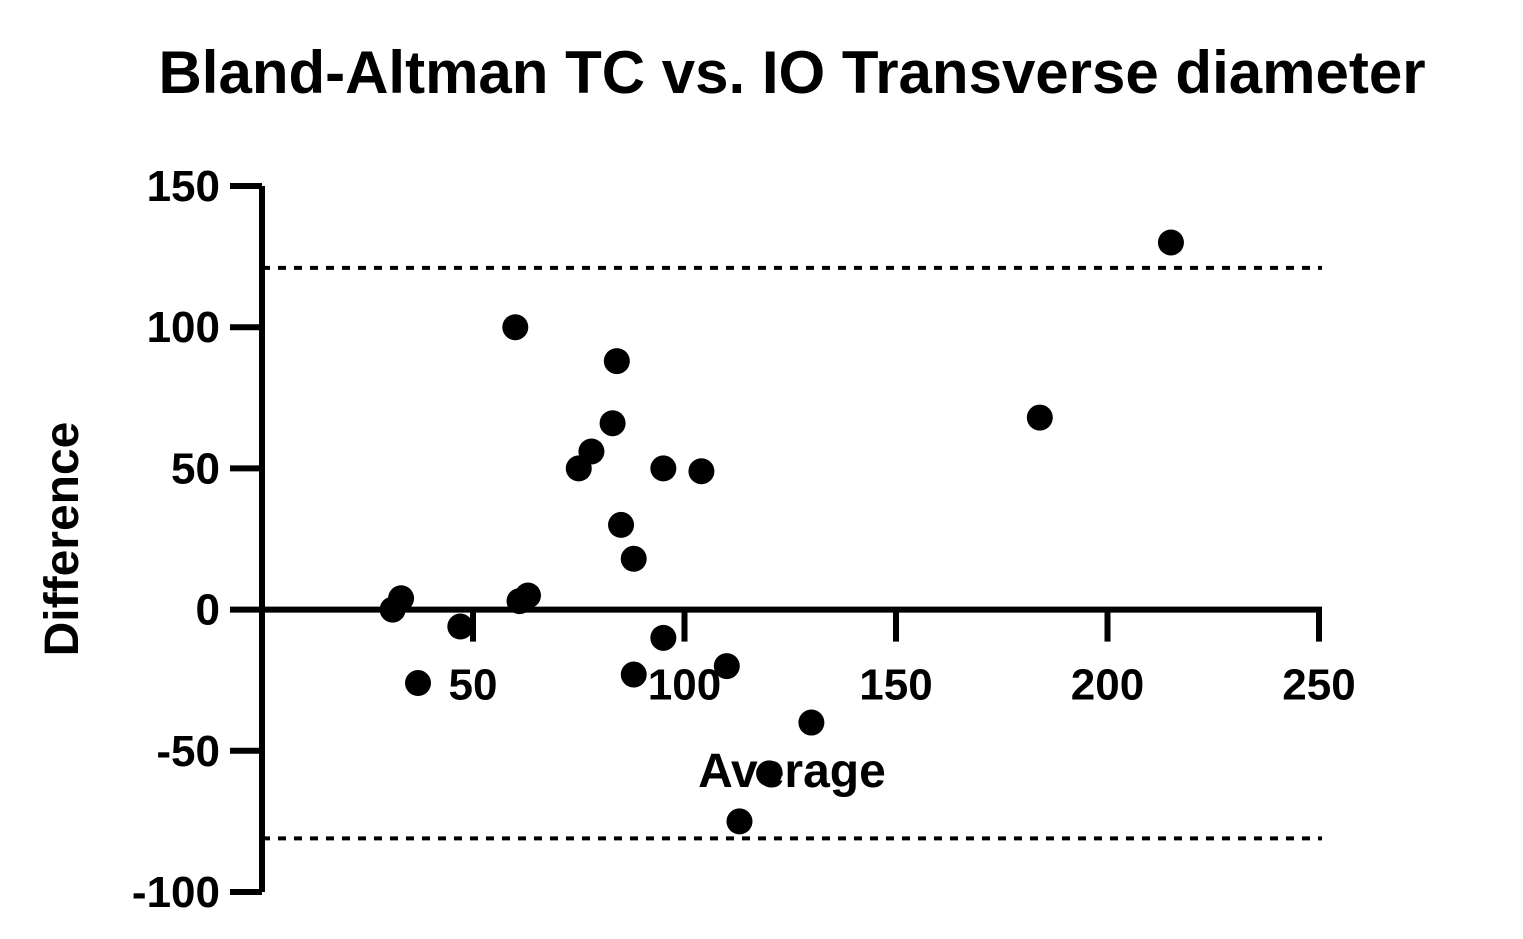  Describe the element at coordinates (183, 327) in the screenshot. I see `y-tick-label: 100` at that location.